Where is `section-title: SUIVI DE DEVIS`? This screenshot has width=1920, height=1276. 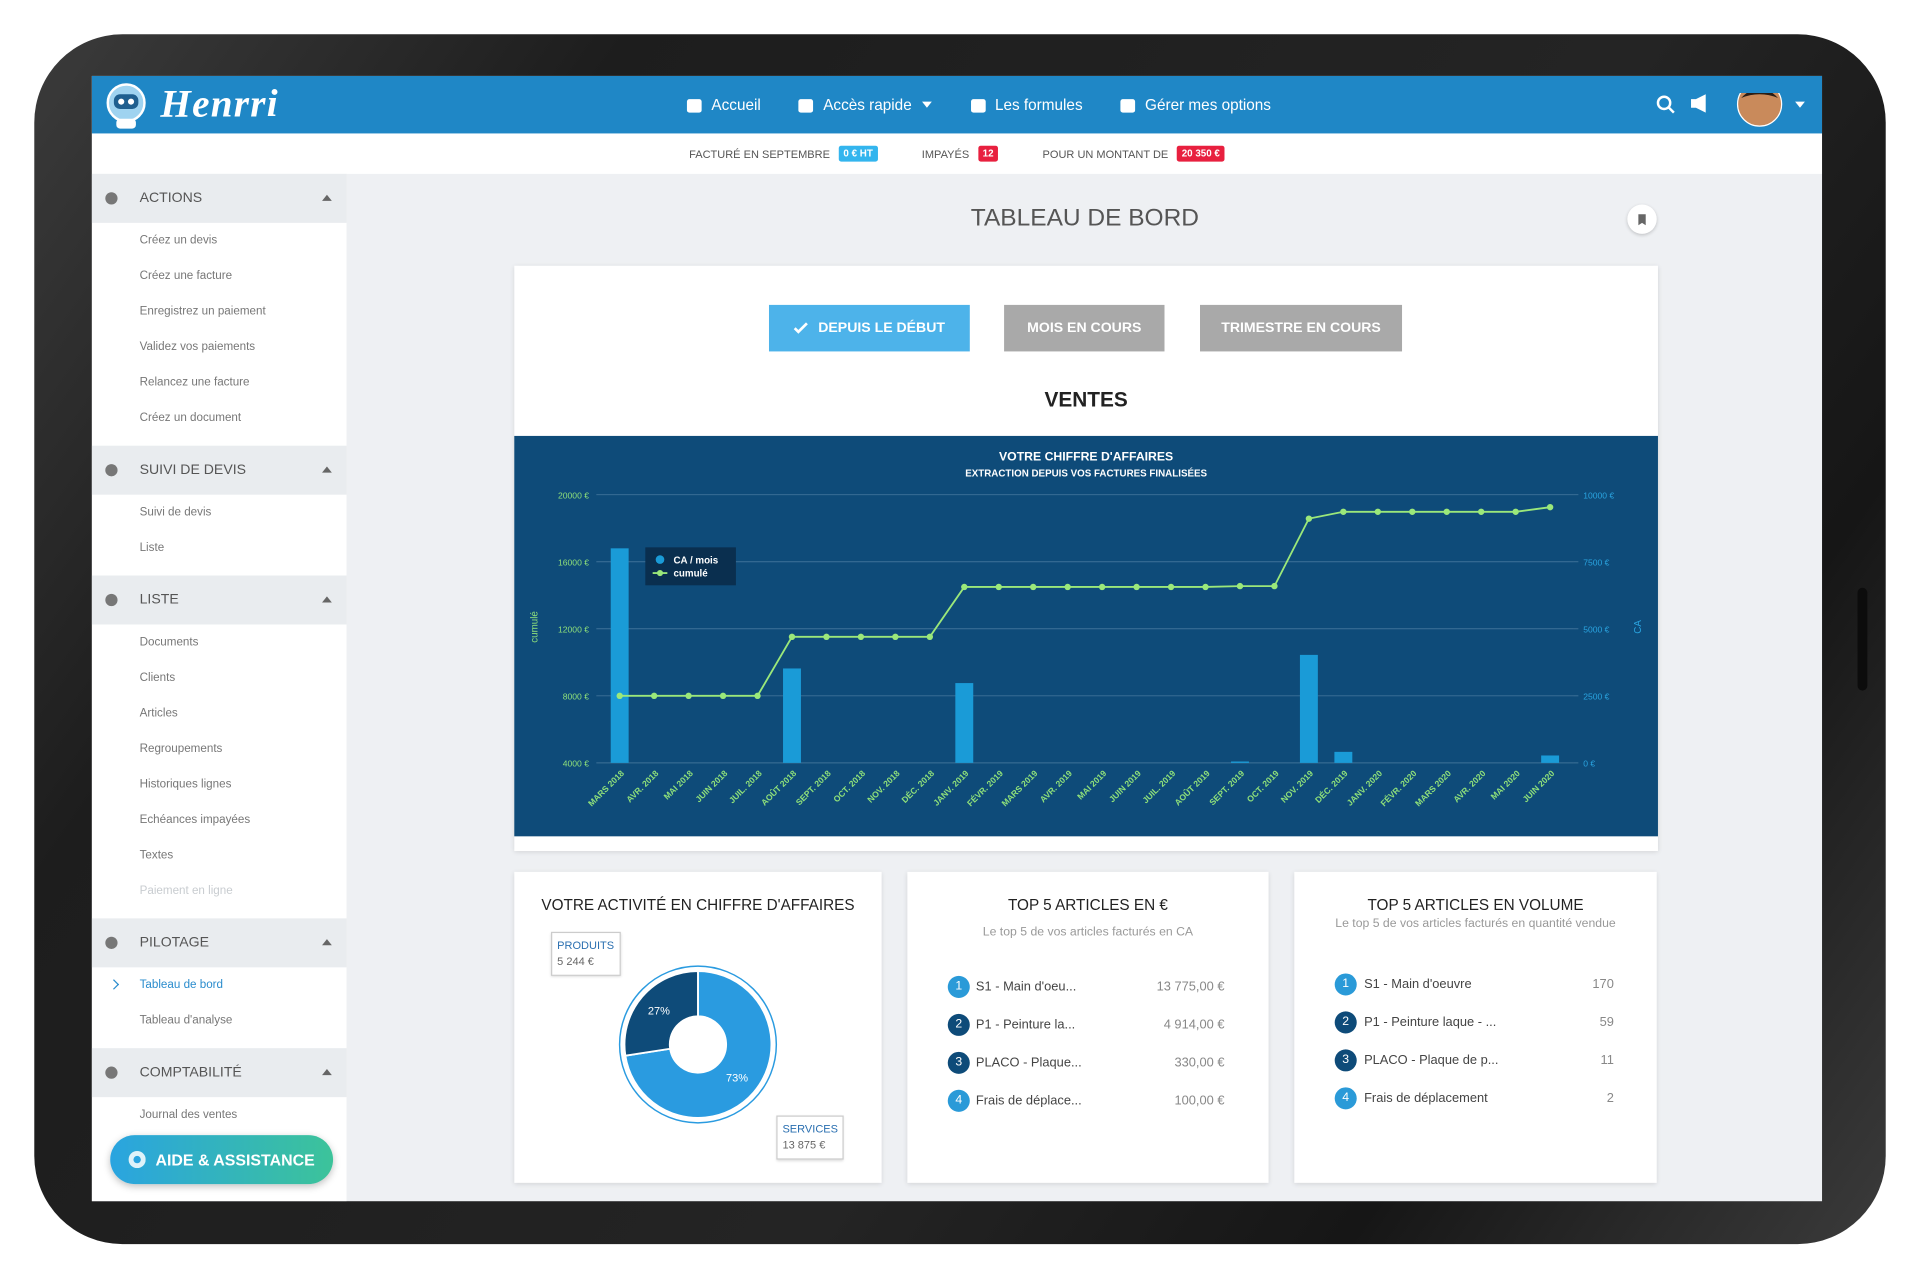 section-title: SUIVI DE DEVIS is located at coordinates (193, 470).